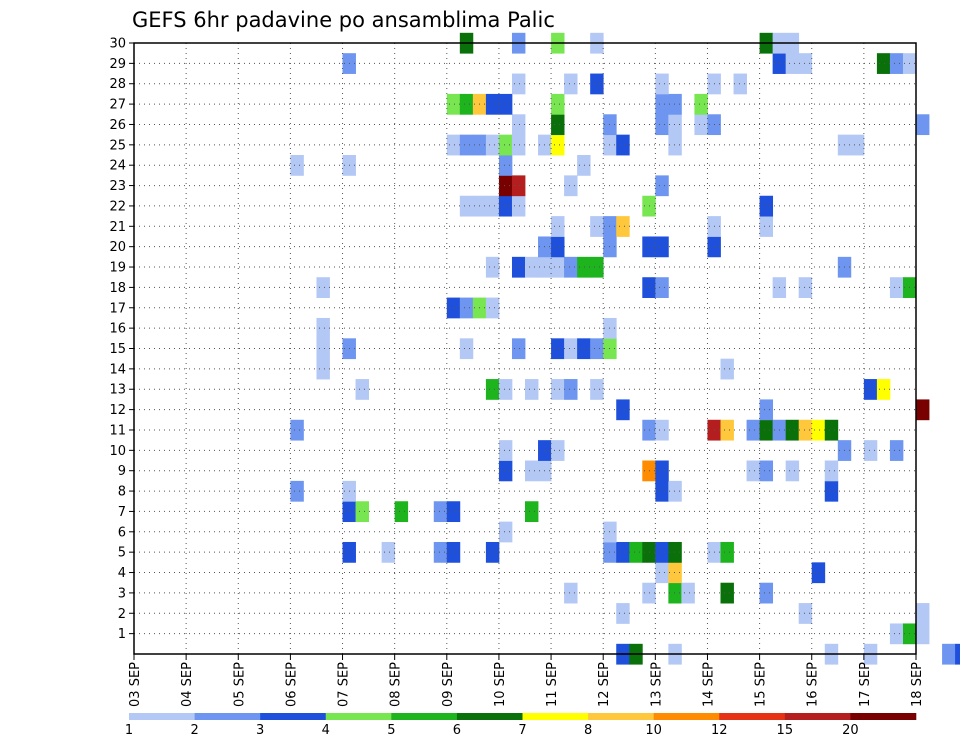  What do you see at coordinates (552, 684) in the screenshot?
I see `x-tick-label: 11 SEP` at bounding box center [552, 684].